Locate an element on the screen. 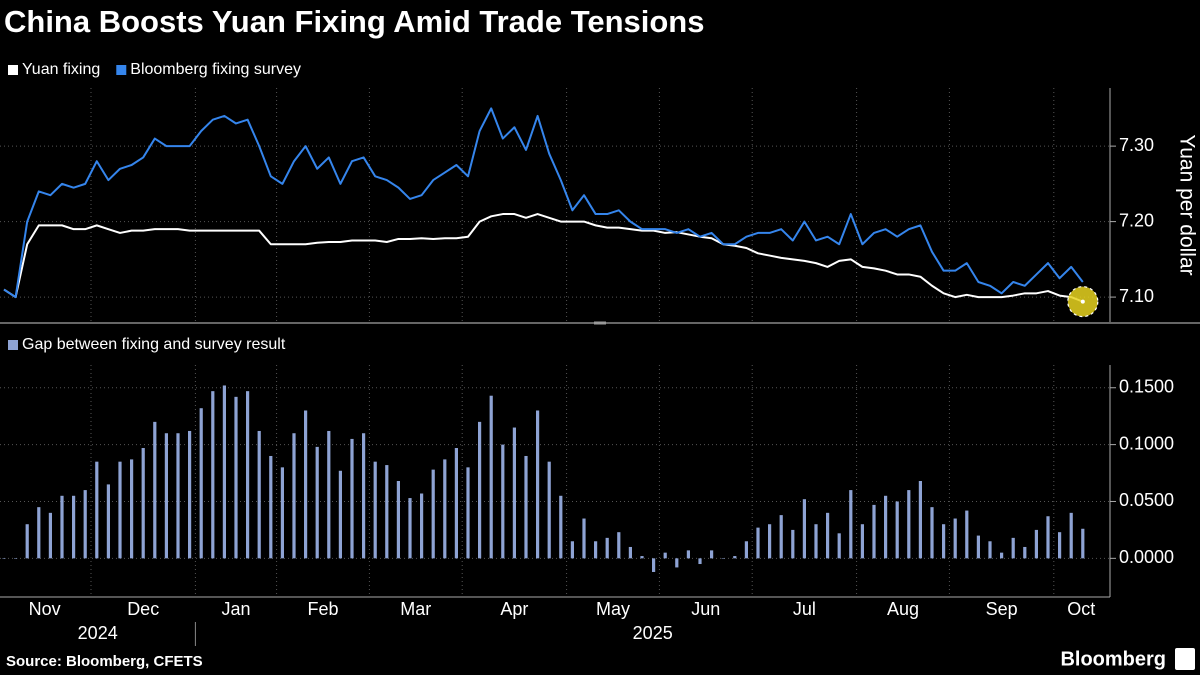 The height and width of the screenshot is (675, 1200). brand-icon is located at coordinates (1185, 659).